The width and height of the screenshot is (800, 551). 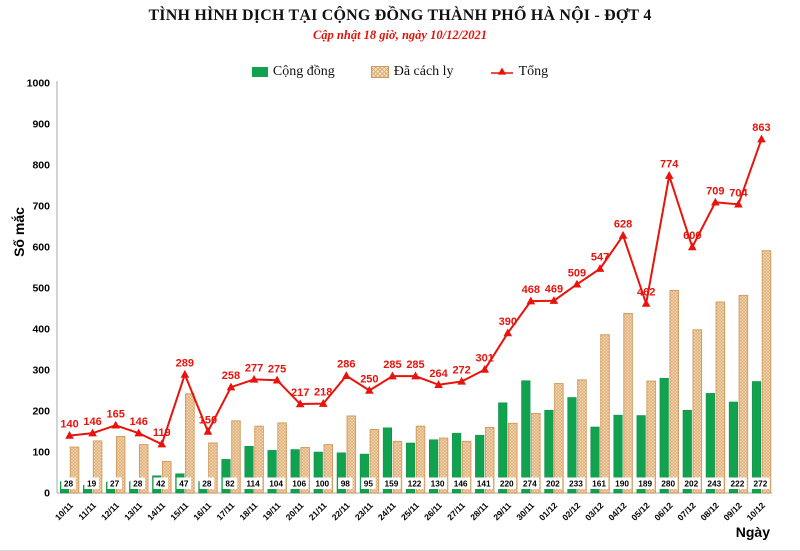 What do you see at coordinates (577, 273) in the screenshot?
I see `total-value-label: 509` at bounding box center [577, 273].